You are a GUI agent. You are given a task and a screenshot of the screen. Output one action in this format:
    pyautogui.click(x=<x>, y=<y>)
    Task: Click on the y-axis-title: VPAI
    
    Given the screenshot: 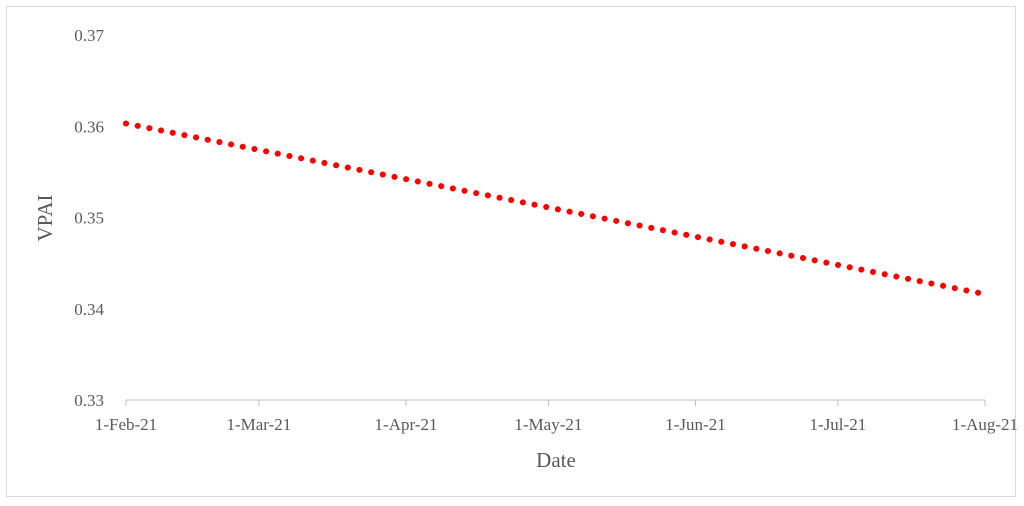 What is the action you would take?
    pyautogui.click(x=45, y=217)
    